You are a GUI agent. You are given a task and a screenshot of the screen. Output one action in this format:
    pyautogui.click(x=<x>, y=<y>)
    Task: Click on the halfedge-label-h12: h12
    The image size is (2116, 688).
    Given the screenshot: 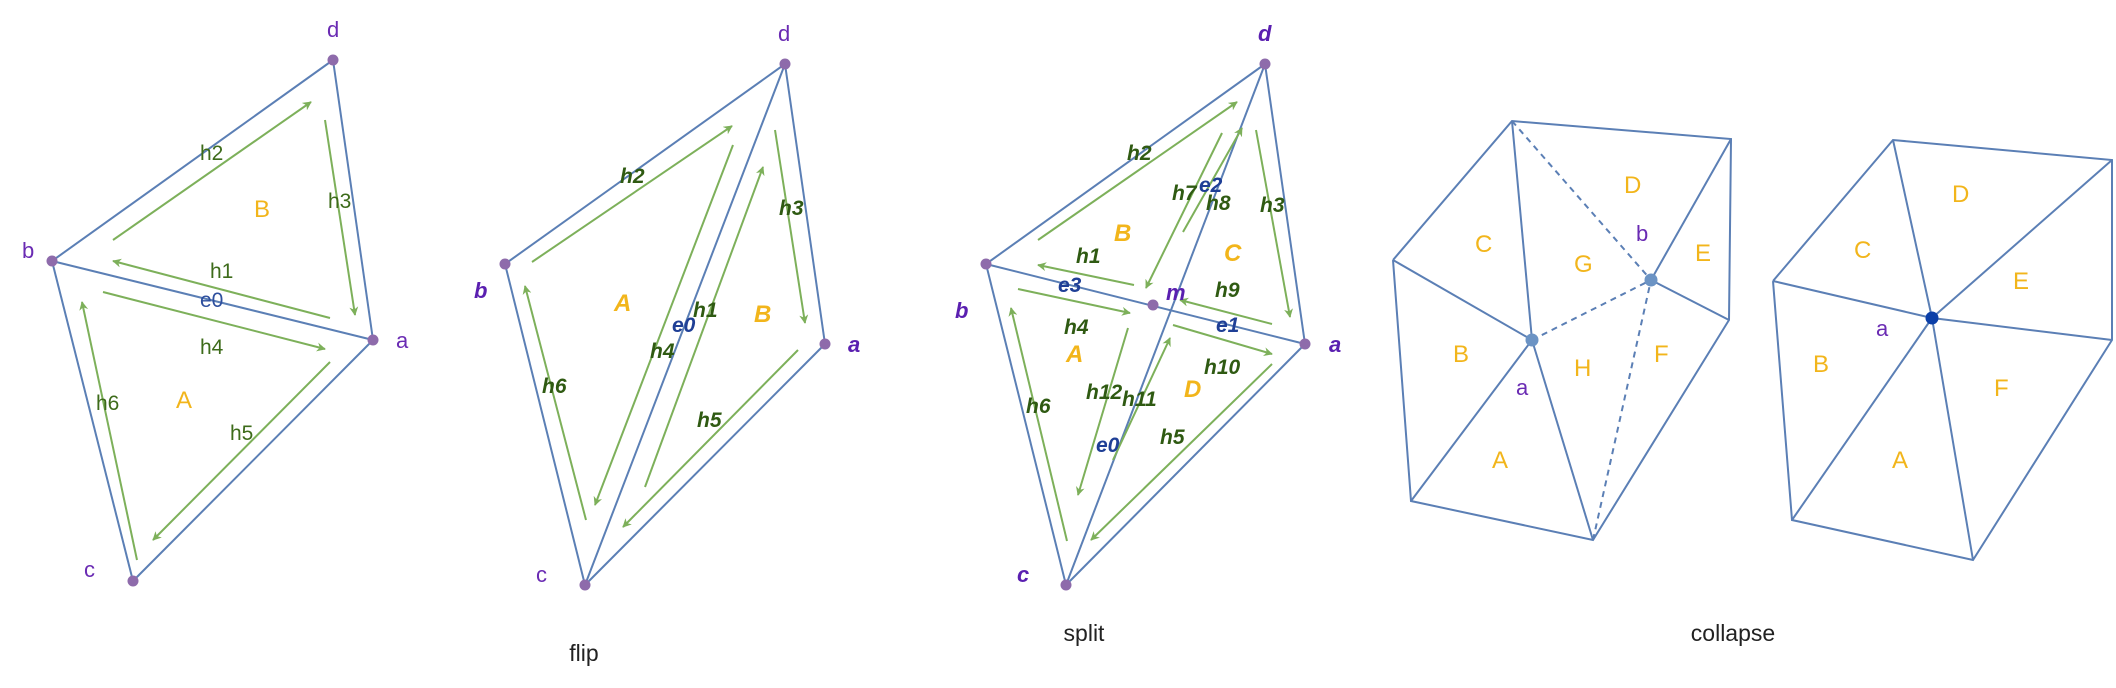 What is the action you would take?
    pyautogui.click(x=1104, y=392)
    